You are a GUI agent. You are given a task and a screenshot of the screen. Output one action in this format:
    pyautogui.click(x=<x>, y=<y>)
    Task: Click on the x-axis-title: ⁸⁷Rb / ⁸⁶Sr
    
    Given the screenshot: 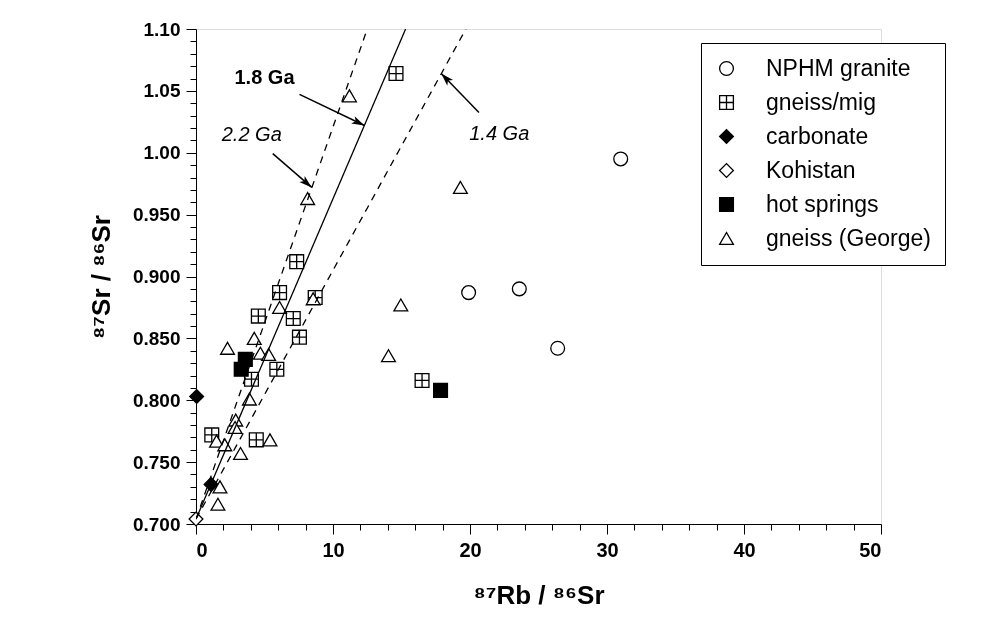 What is the action you would take?
    pyautogui.click(x=539, y=594)
    